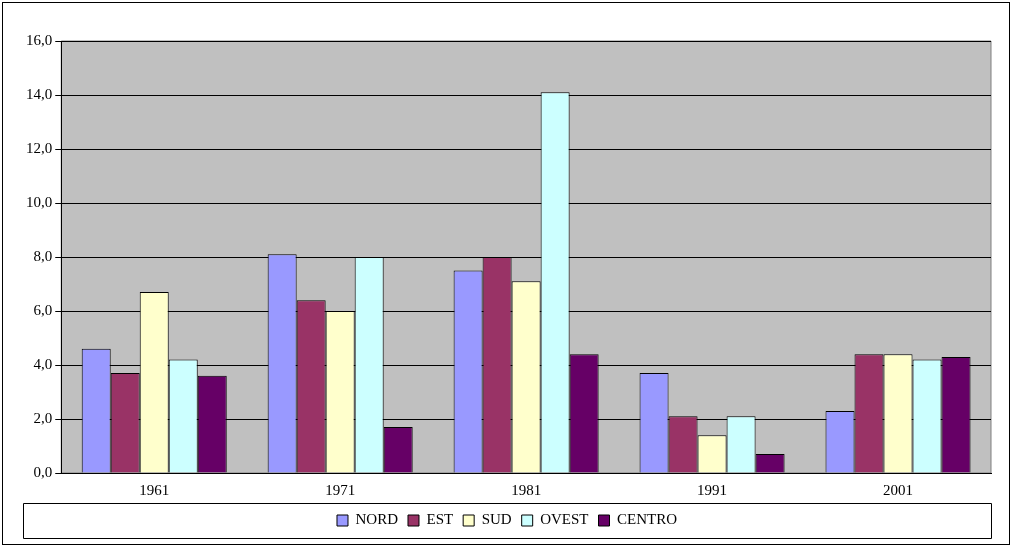 The width and height of the screenshot is (1016, 551). Describe the element at coordinates (440, 519) in the screenshot. I see `legend-label: EST` at that location.